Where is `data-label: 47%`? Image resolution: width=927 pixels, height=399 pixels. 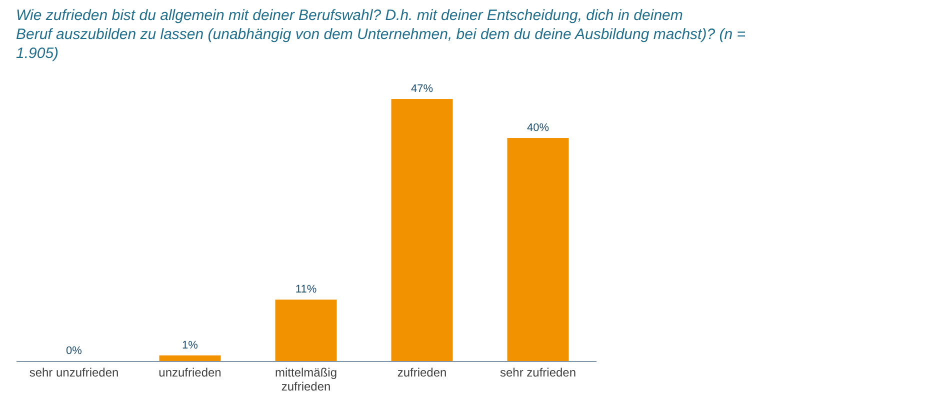 data-label: 47% is located at coordinates (422, 89).